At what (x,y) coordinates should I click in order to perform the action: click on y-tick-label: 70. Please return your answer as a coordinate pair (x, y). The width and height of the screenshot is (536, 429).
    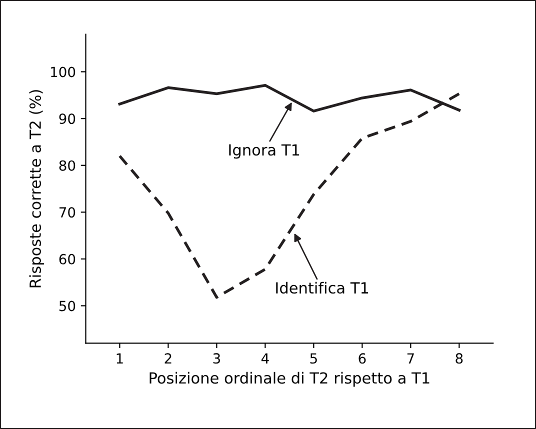
    Looking at the image, I should click on (68, 212).